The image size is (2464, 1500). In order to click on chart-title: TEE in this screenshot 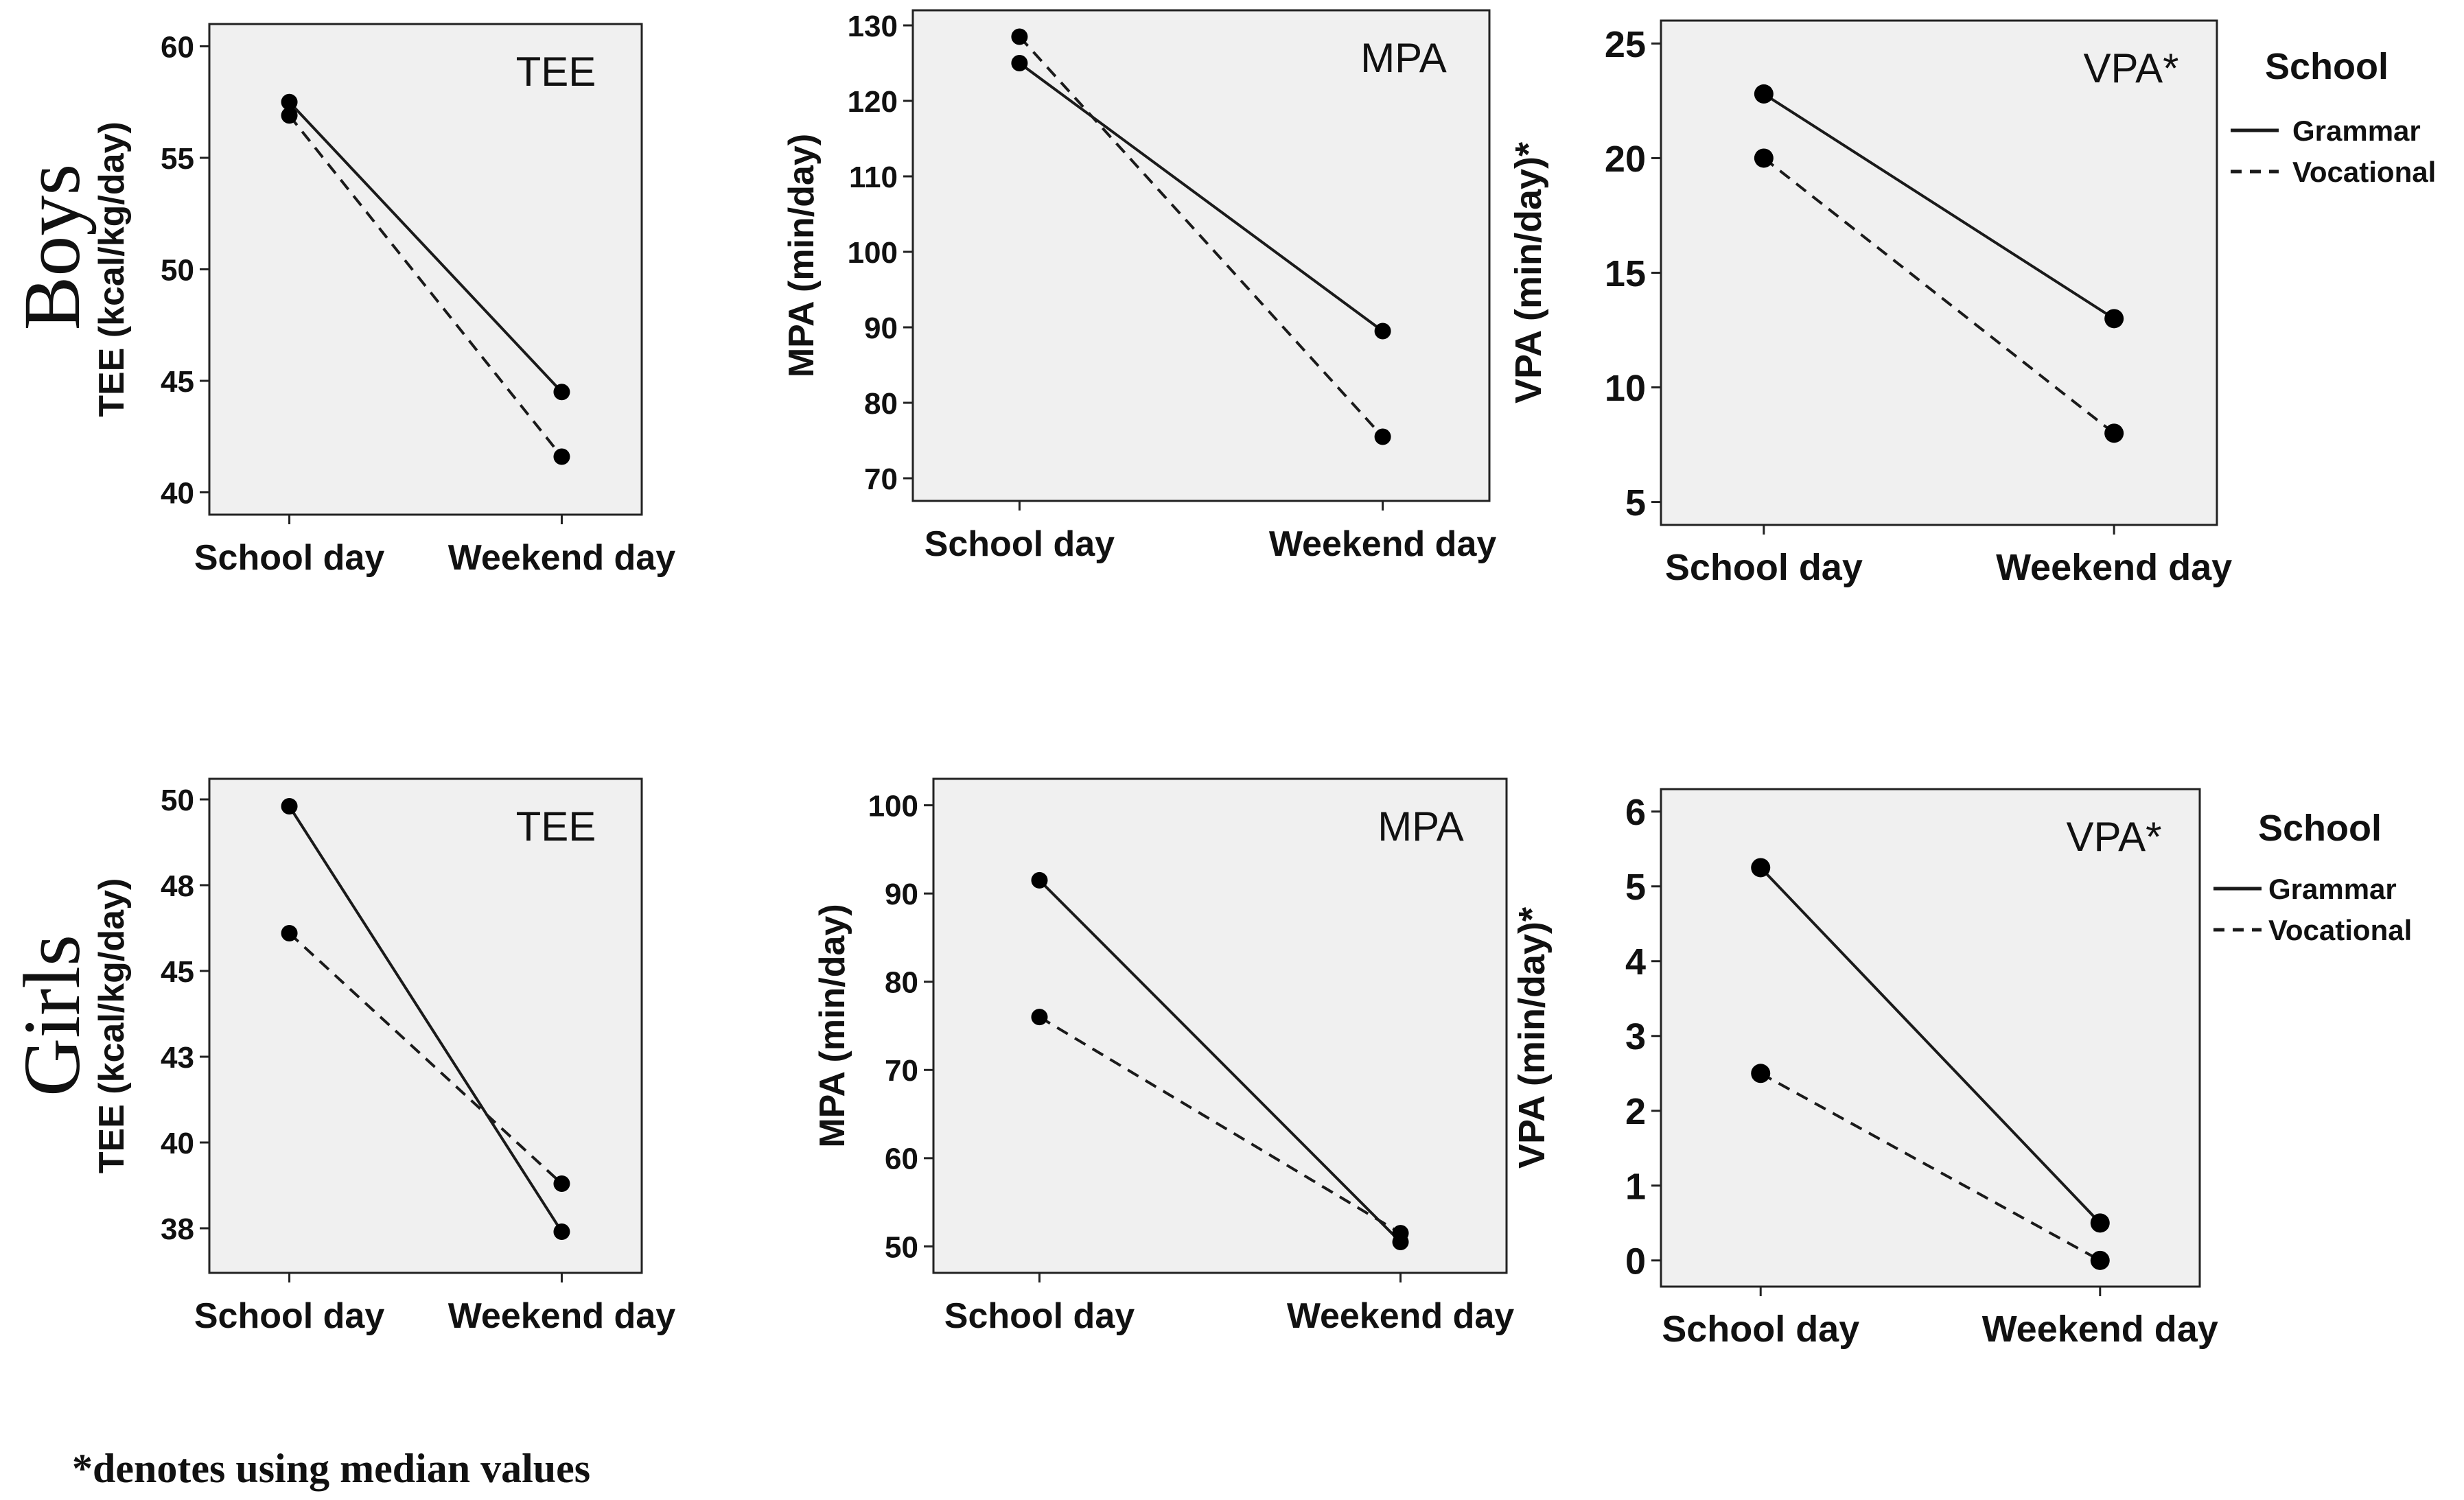, I will do `click(556, 72)`.